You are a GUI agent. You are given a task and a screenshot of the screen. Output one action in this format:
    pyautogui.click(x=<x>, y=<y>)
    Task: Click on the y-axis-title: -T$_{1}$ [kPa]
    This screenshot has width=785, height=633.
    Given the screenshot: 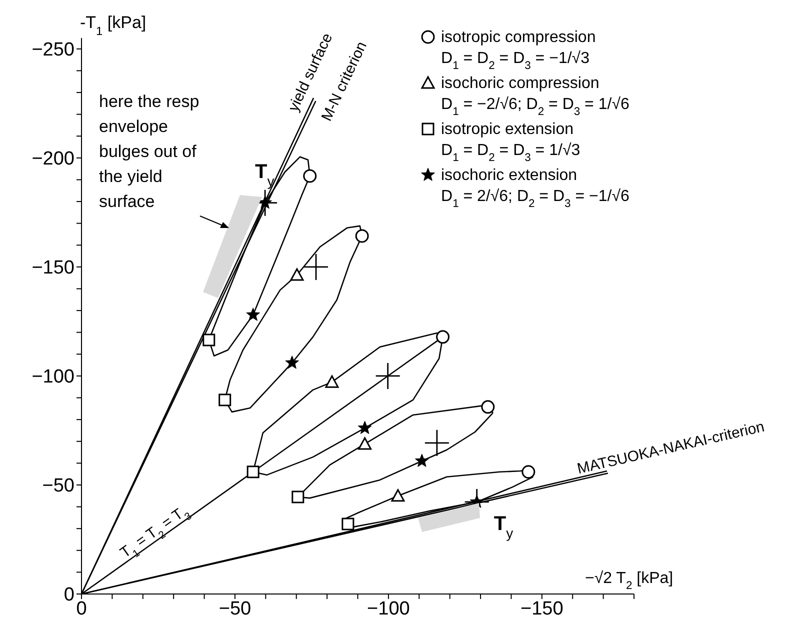 What is the action you would take?
    pyautogui.click(x=113, y=25)
    